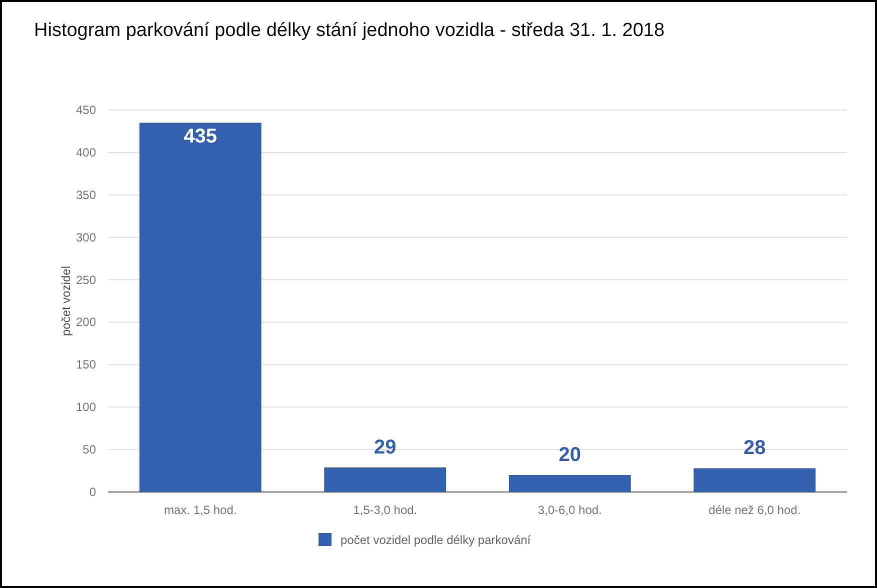  What do you see at coordinates (86, 407) in the screenshot?
I see `y-tick-label: 100` at bounding box center [86, 407].